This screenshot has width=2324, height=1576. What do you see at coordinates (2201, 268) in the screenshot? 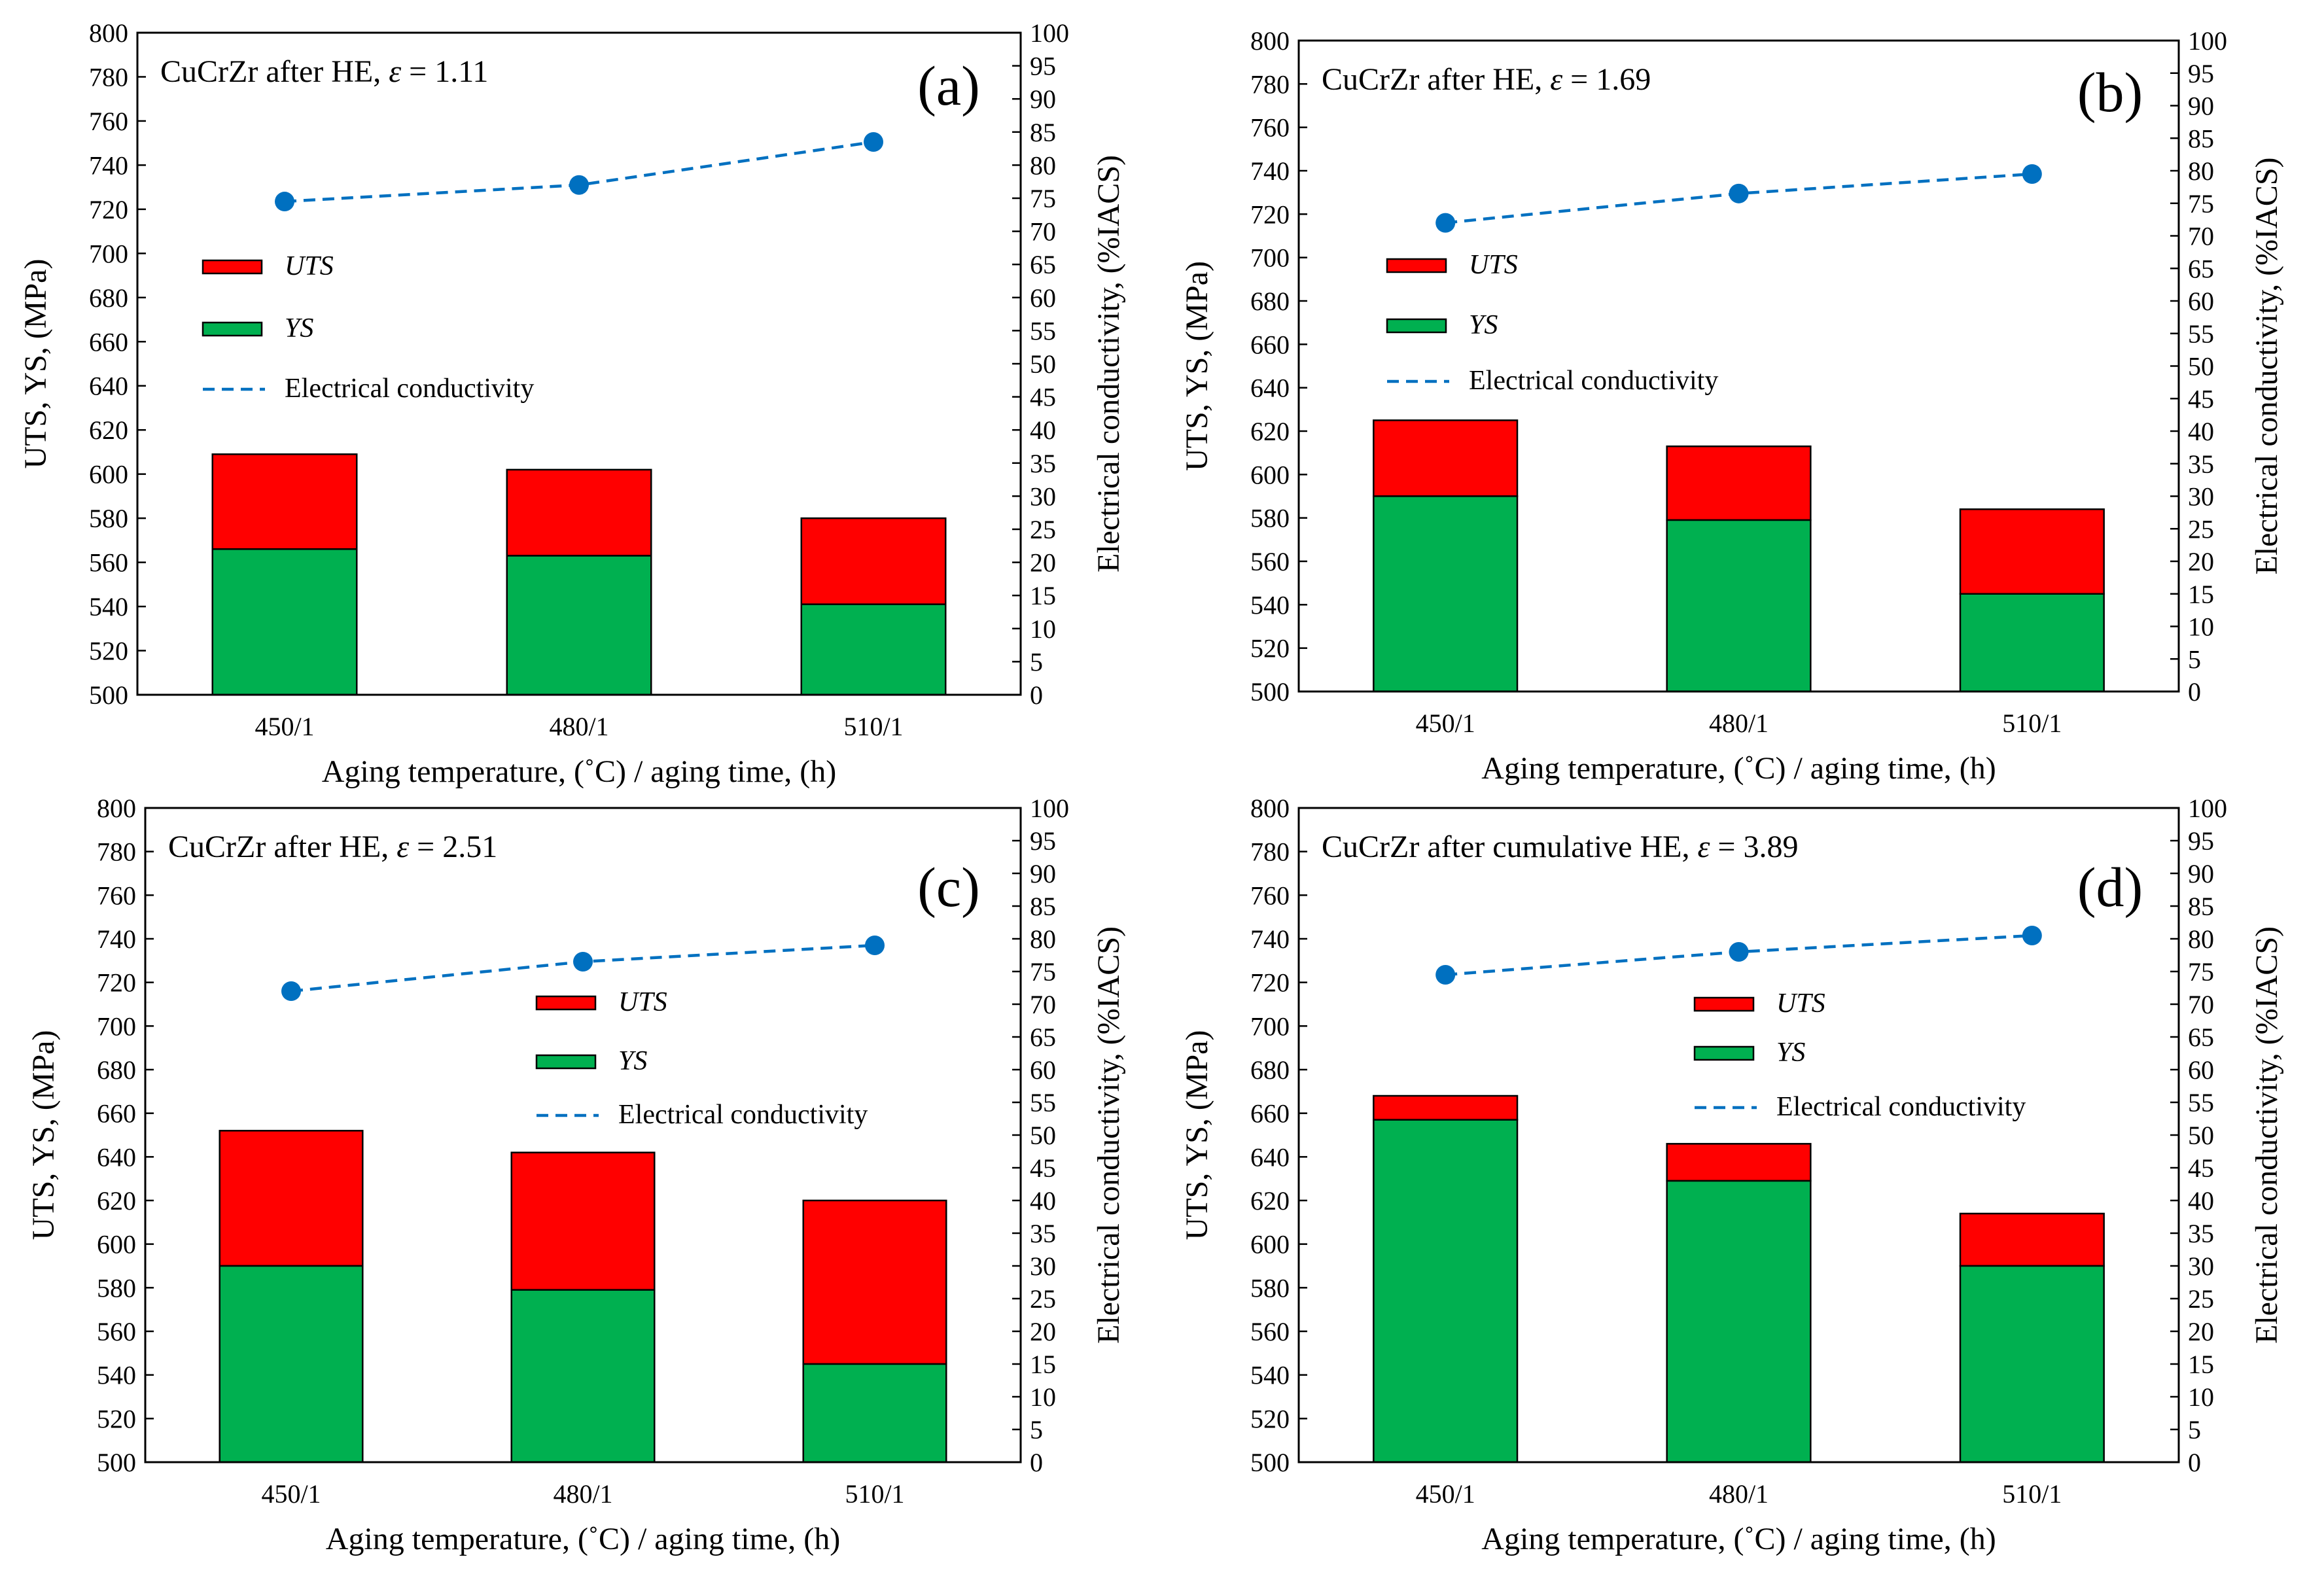
I see `y2-tick-label: 65` at bounding box center [2201, 268].